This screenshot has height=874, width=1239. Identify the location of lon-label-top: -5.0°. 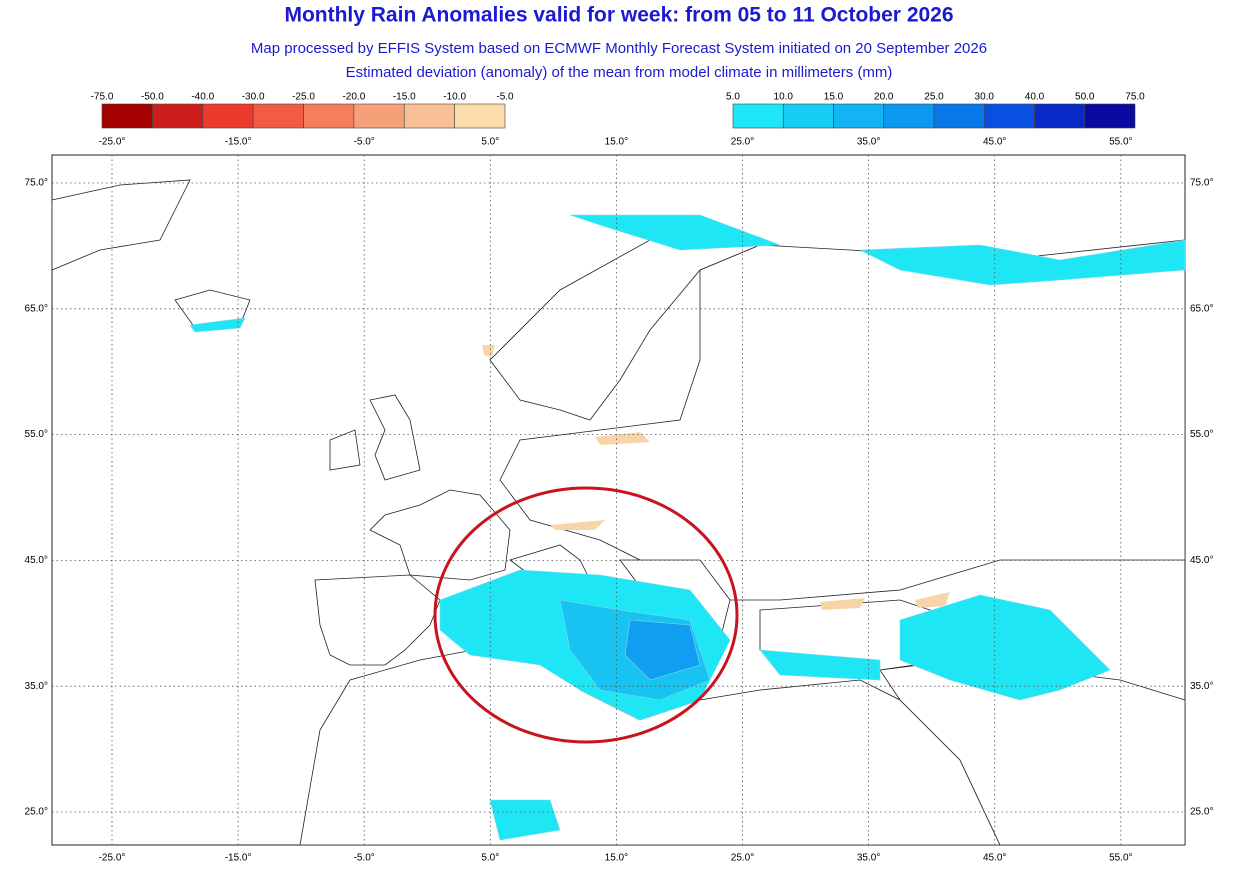
(364, 142).